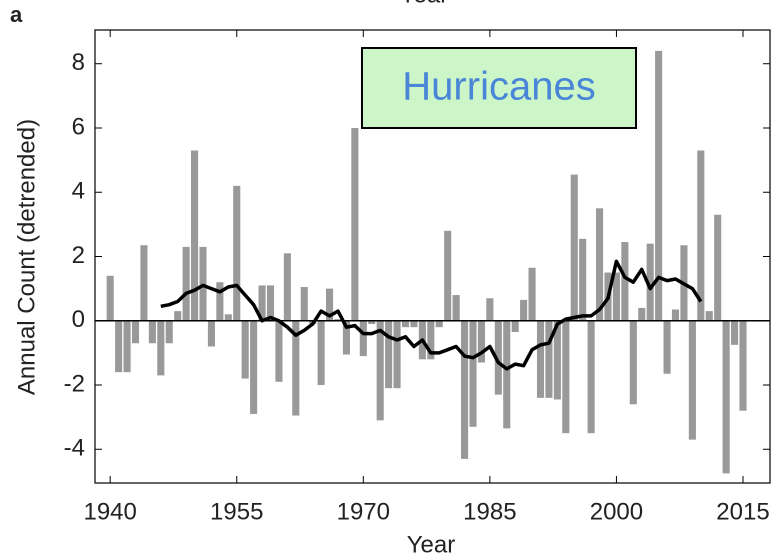  I want to click on annotation-box, so click(499, 88).